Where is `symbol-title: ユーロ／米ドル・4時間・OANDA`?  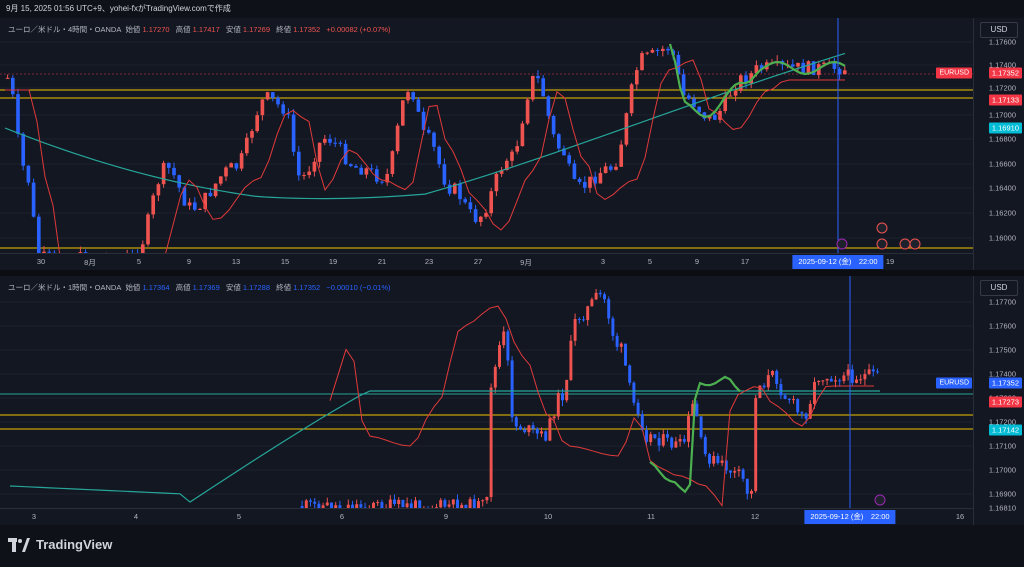 symbol-title: ユーロ／米ドル・4時間・OANDA is located at coordinates (65, 29).